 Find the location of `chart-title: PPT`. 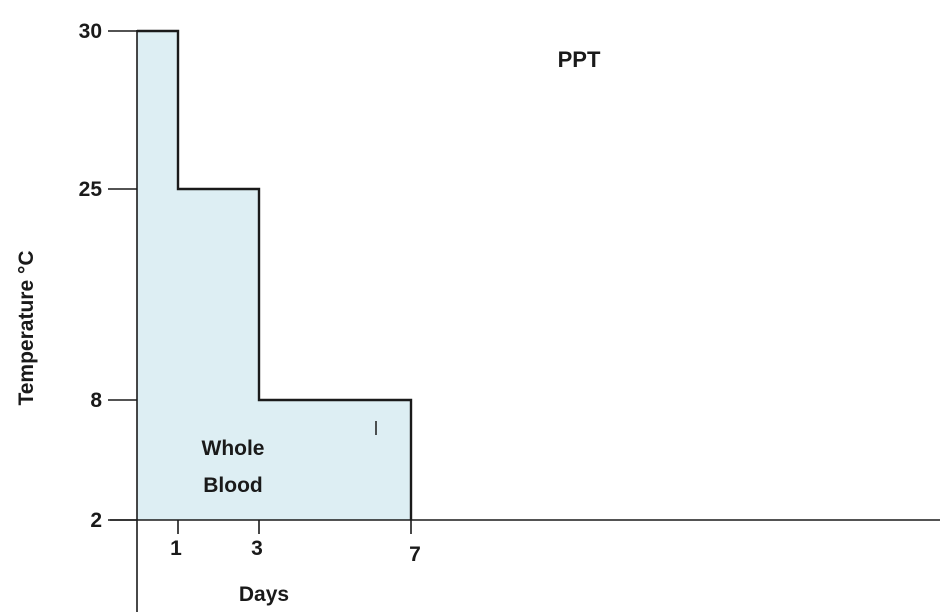

chart-title: PPT is located at coordinates (579, 59).